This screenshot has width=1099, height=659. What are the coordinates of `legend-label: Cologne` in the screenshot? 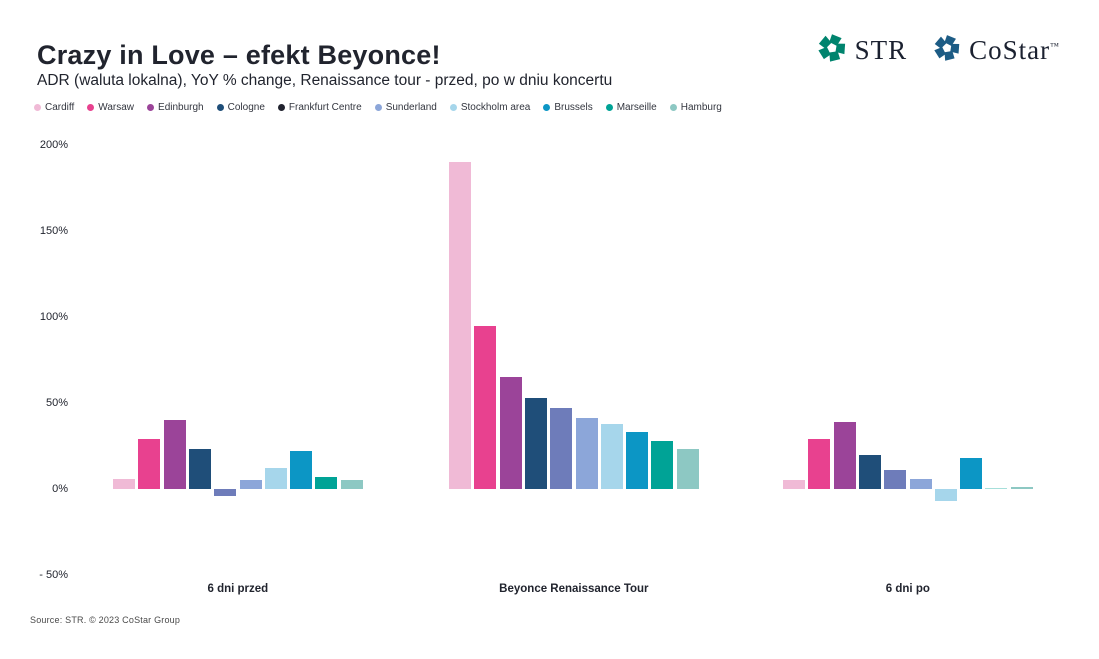 It's located at (246, 107).